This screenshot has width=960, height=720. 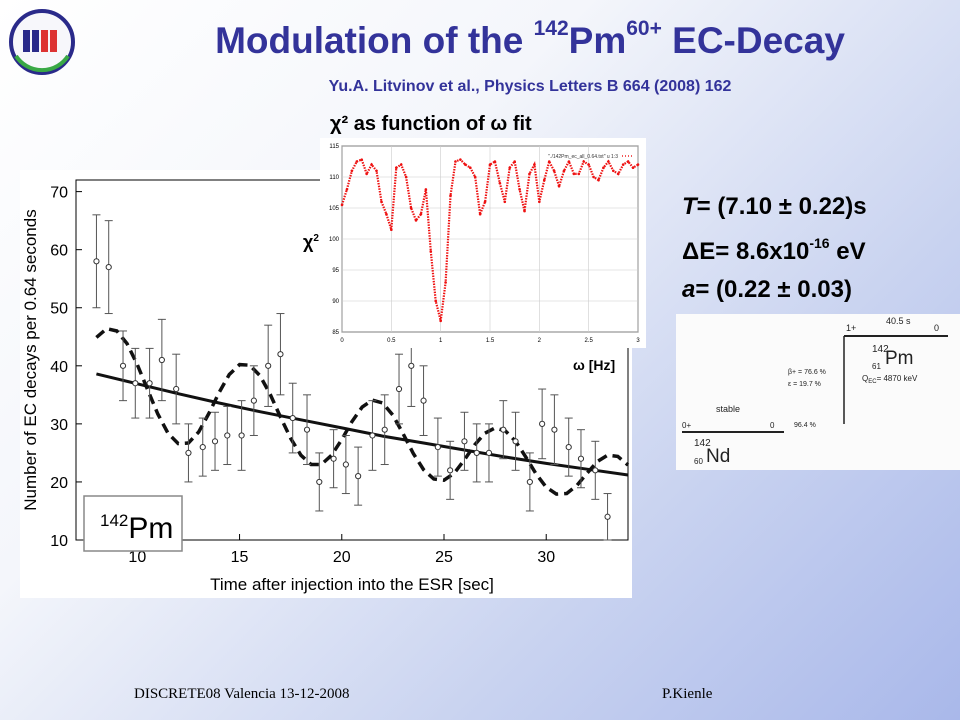 What do you see at coordinates (335, 333) in the screenshot?
I see `inset-y-tick-label: 85` at bounding box center [335, 333].